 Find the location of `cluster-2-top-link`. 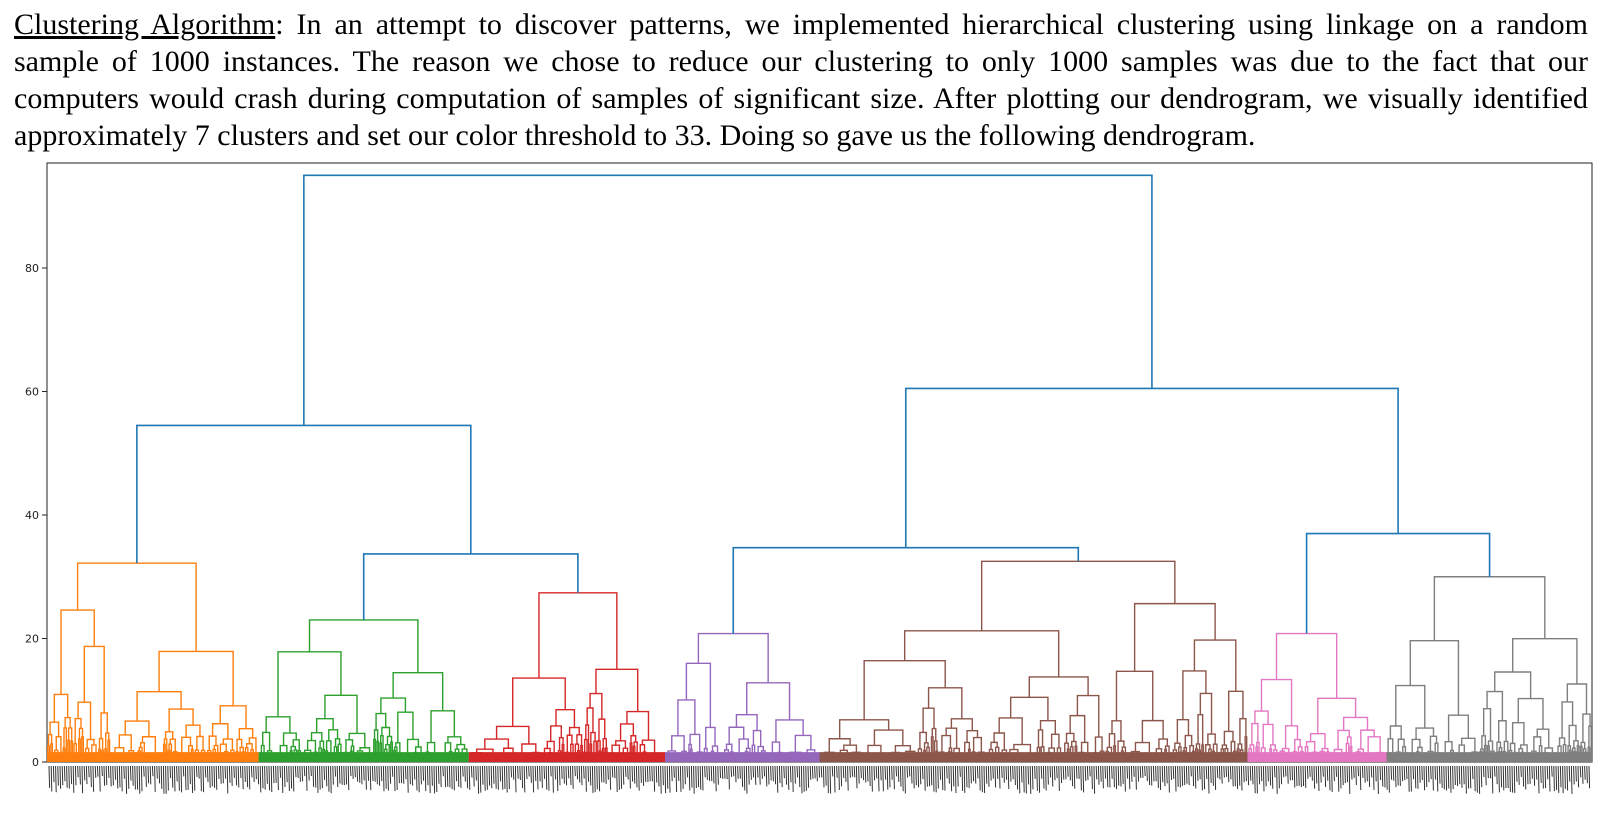

cluster-2-top-link is located at coordinates (363, 646).